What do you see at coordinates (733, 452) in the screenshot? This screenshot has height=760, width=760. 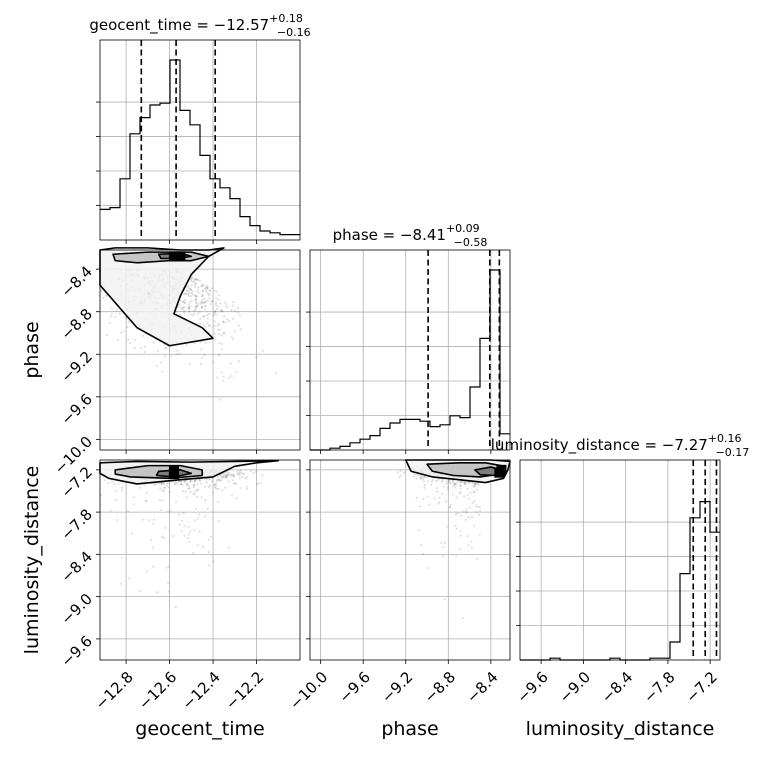 I see `title-minus: −0.17` at bounding box center [733, 452].